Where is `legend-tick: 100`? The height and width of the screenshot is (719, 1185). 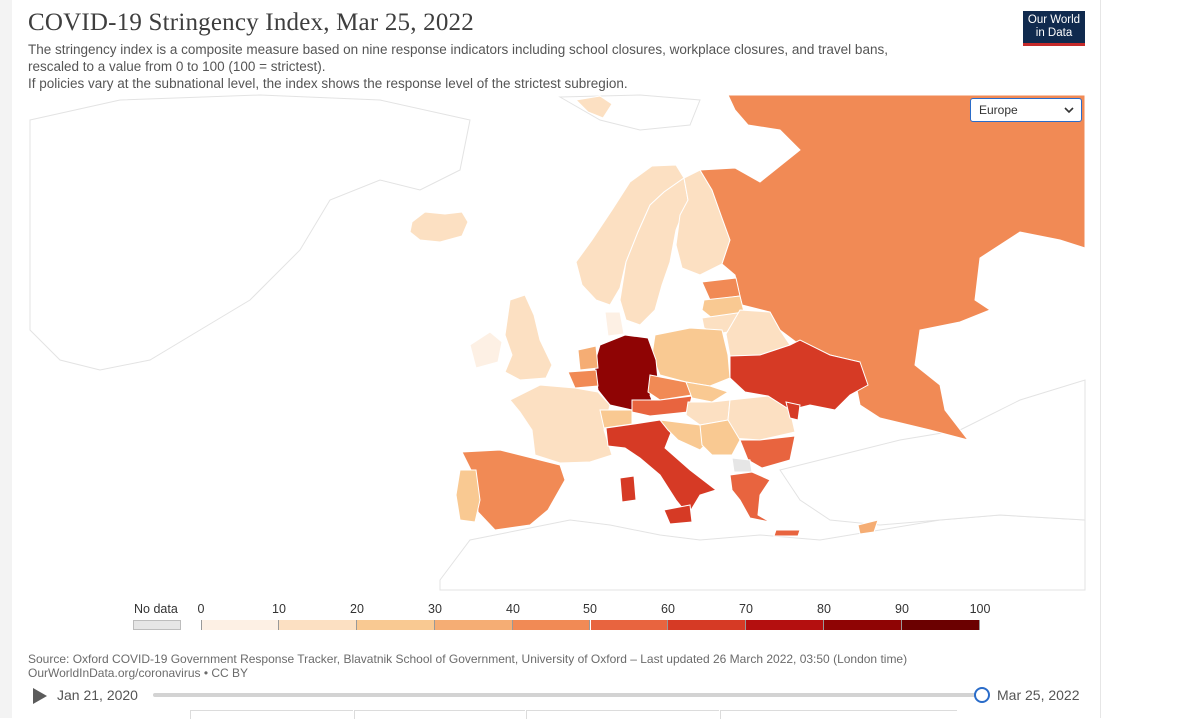
legend-tick: 100 is located at coordinates (980, 609).